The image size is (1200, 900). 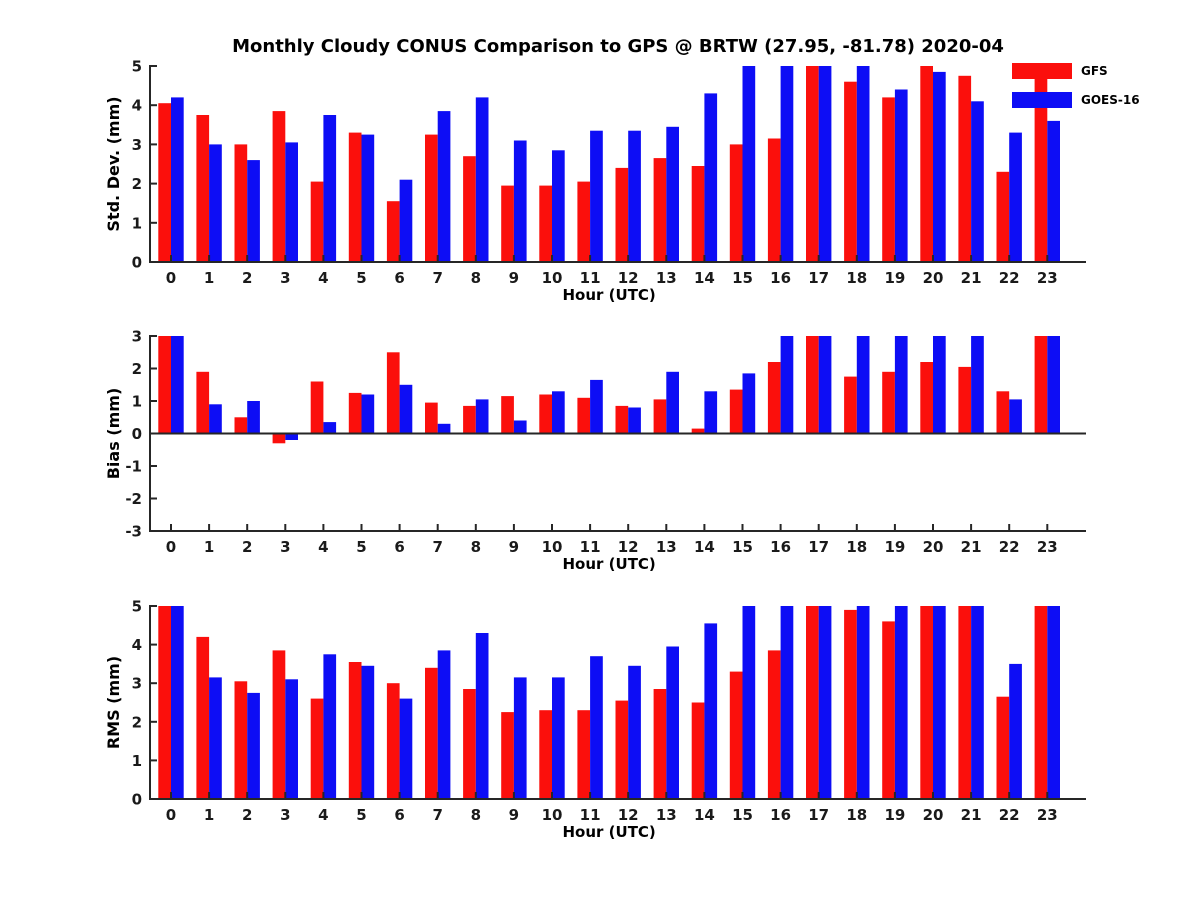 I want to click on x-tick-label: 19, so click(x=894, y=278).